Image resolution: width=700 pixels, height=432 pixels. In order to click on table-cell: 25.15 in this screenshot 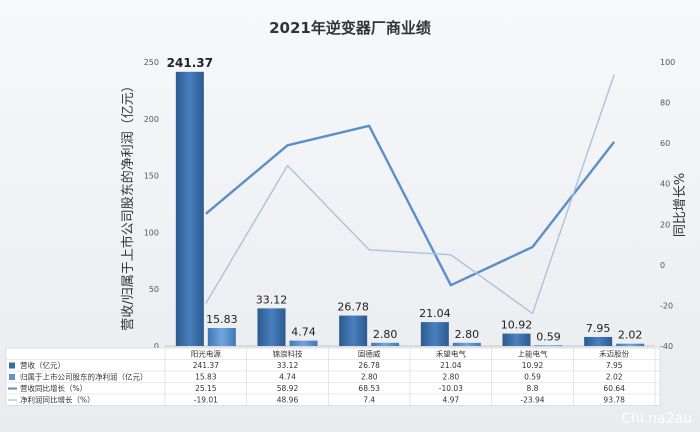, I will do `click(206, 388)`.